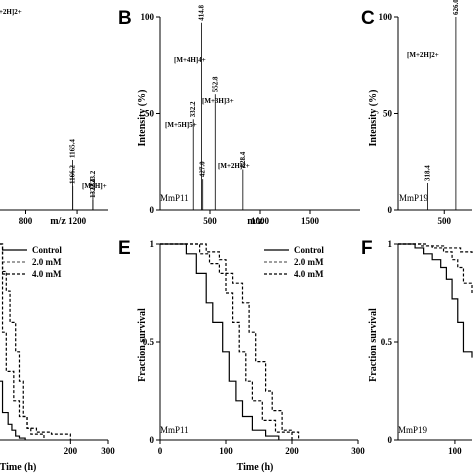  What do you see at coordinates (22, 341) in the screenshot?
I see `panel-d-series-4-0-mm` at bounding box center [22, 341].